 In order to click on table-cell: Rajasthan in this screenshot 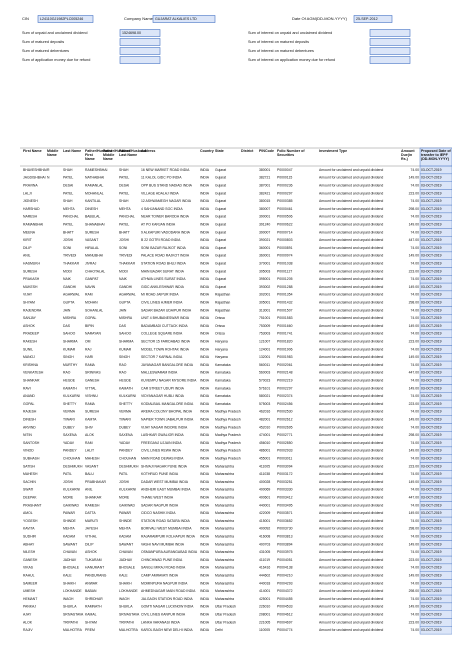, I will do `click(222, 302)`.